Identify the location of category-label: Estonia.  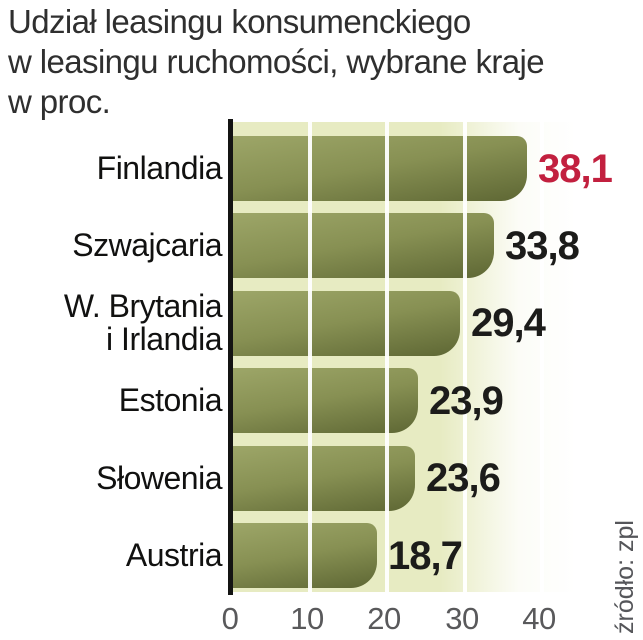
(170, 400).